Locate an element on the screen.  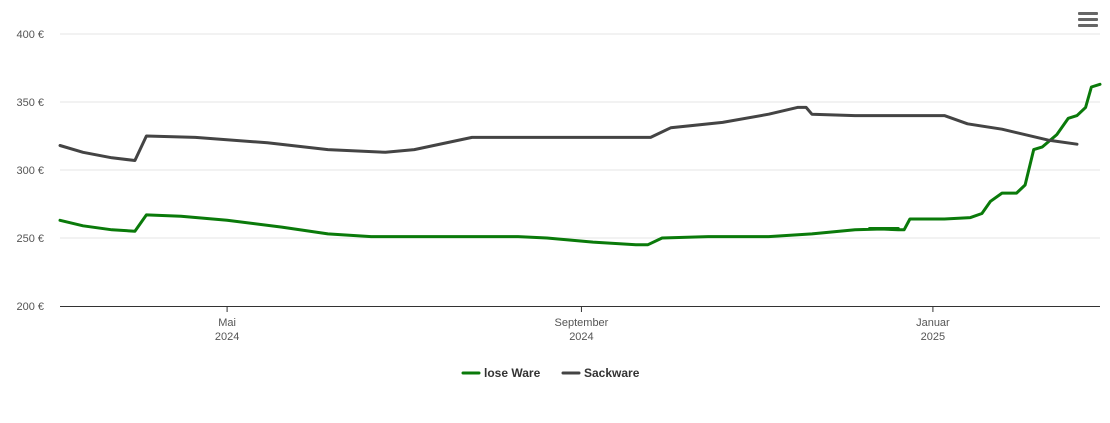
y-tick-label: 200 € is located at coordinates (30, 307).